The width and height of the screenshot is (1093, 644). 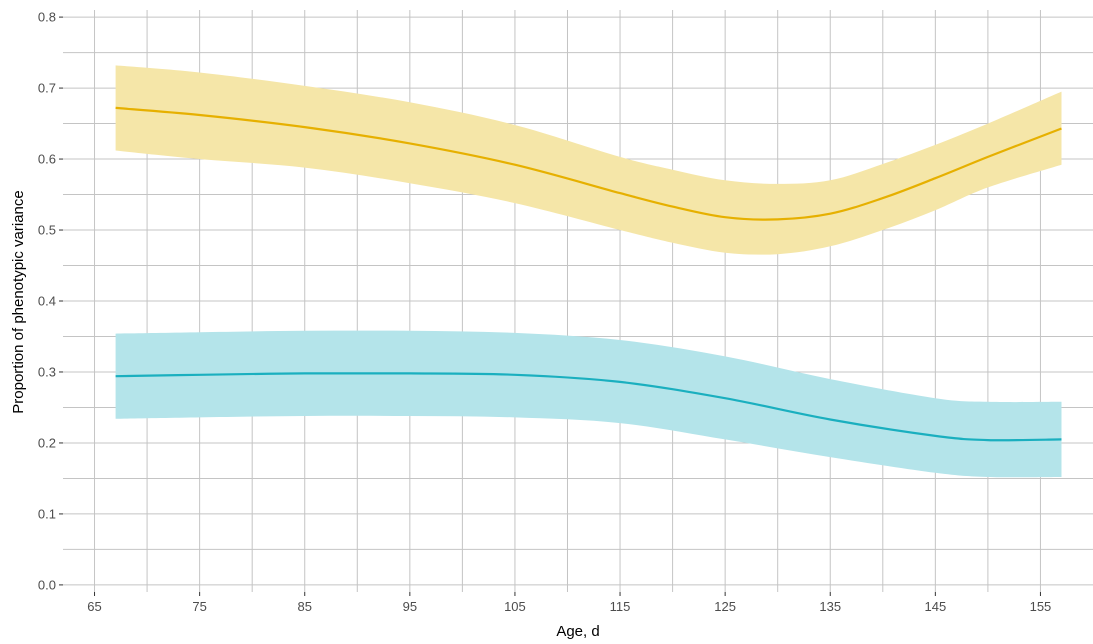 What do you see at coordinates (47, 513) in the screenshot?
I see `y-tick-label: 0.1` at bounding box center [47, 513].